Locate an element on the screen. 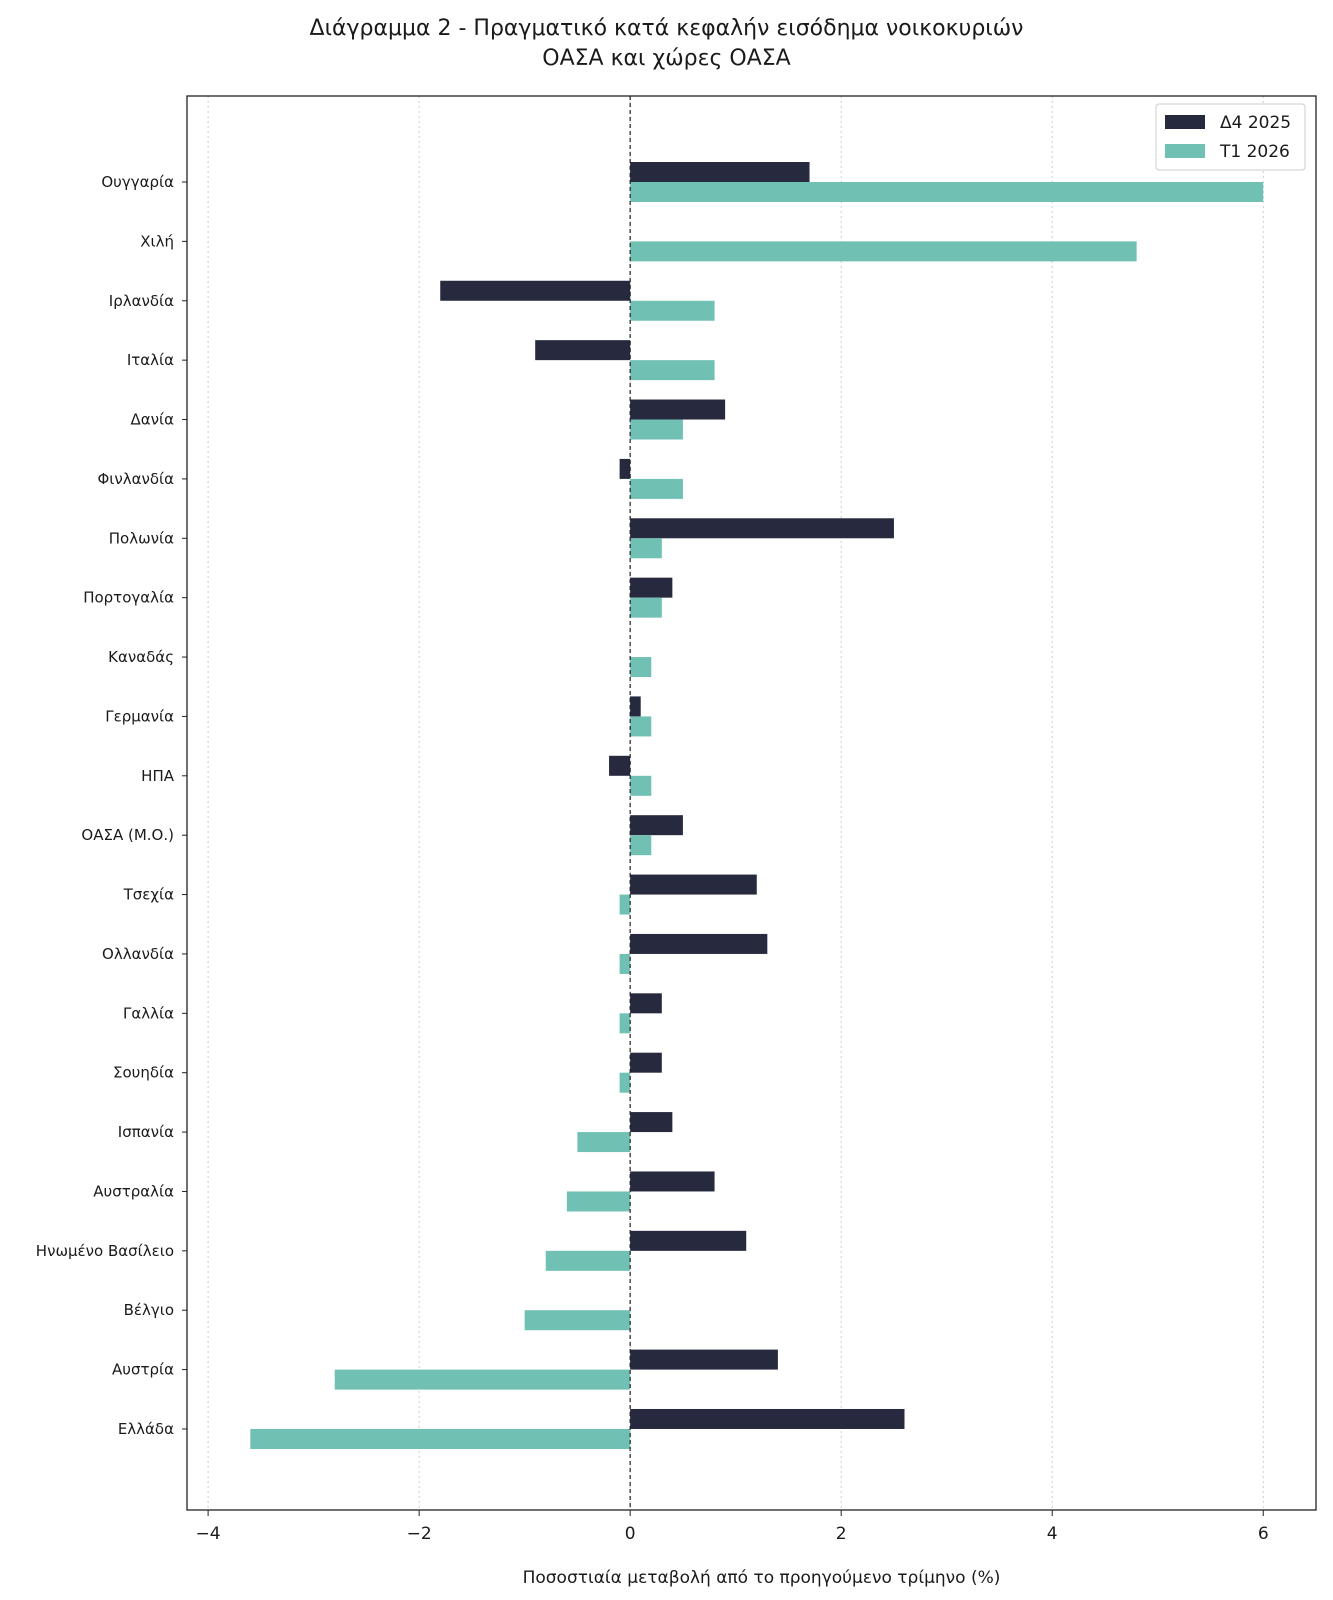  x-tick-label: 4 is located at coordinates (1052, 1534).